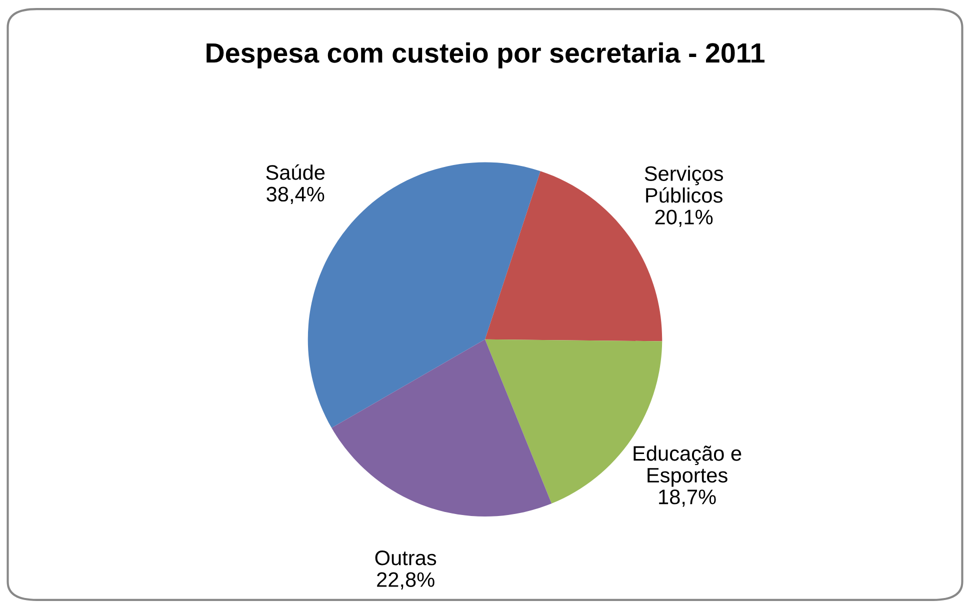  Describe the element at coordinates (485, 55) in the screenshot. I see `chart-title: Despesa com custeio por secretaria - 2011` at that location.